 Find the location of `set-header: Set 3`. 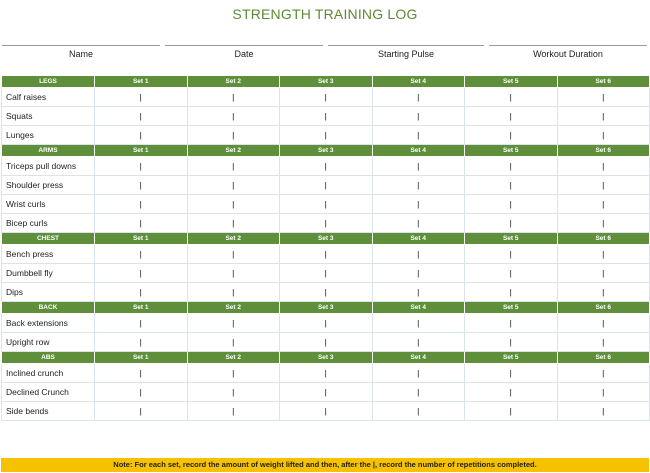

set-header: Set 3 is located at coordinates (326, 238).